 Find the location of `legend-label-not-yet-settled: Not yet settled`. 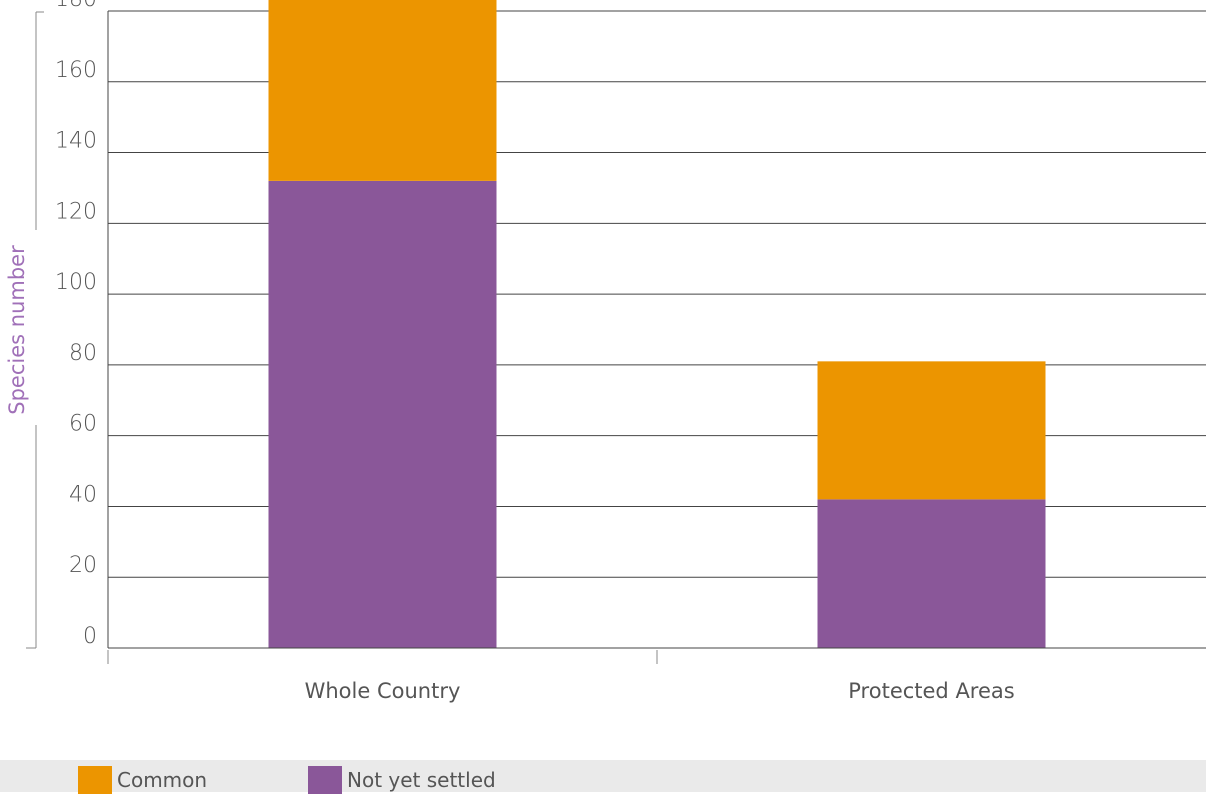

legend-label-not-yet-settled: Not yet settled is located at coordinates (421, 780).